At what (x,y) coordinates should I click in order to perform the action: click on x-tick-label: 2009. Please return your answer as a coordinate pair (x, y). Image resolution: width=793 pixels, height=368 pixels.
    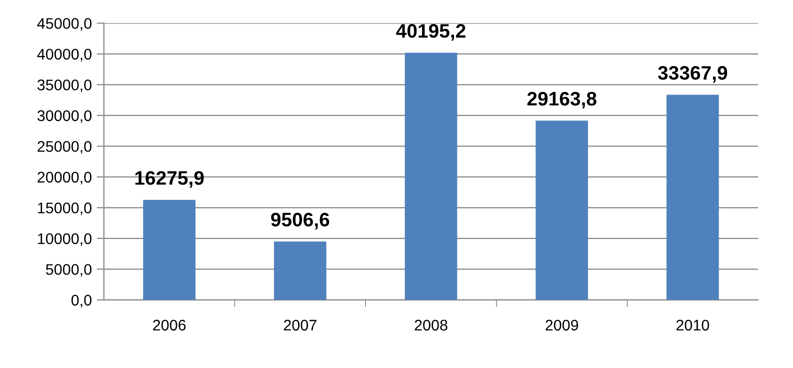
    Looking at the image, I should click on (562, 325).